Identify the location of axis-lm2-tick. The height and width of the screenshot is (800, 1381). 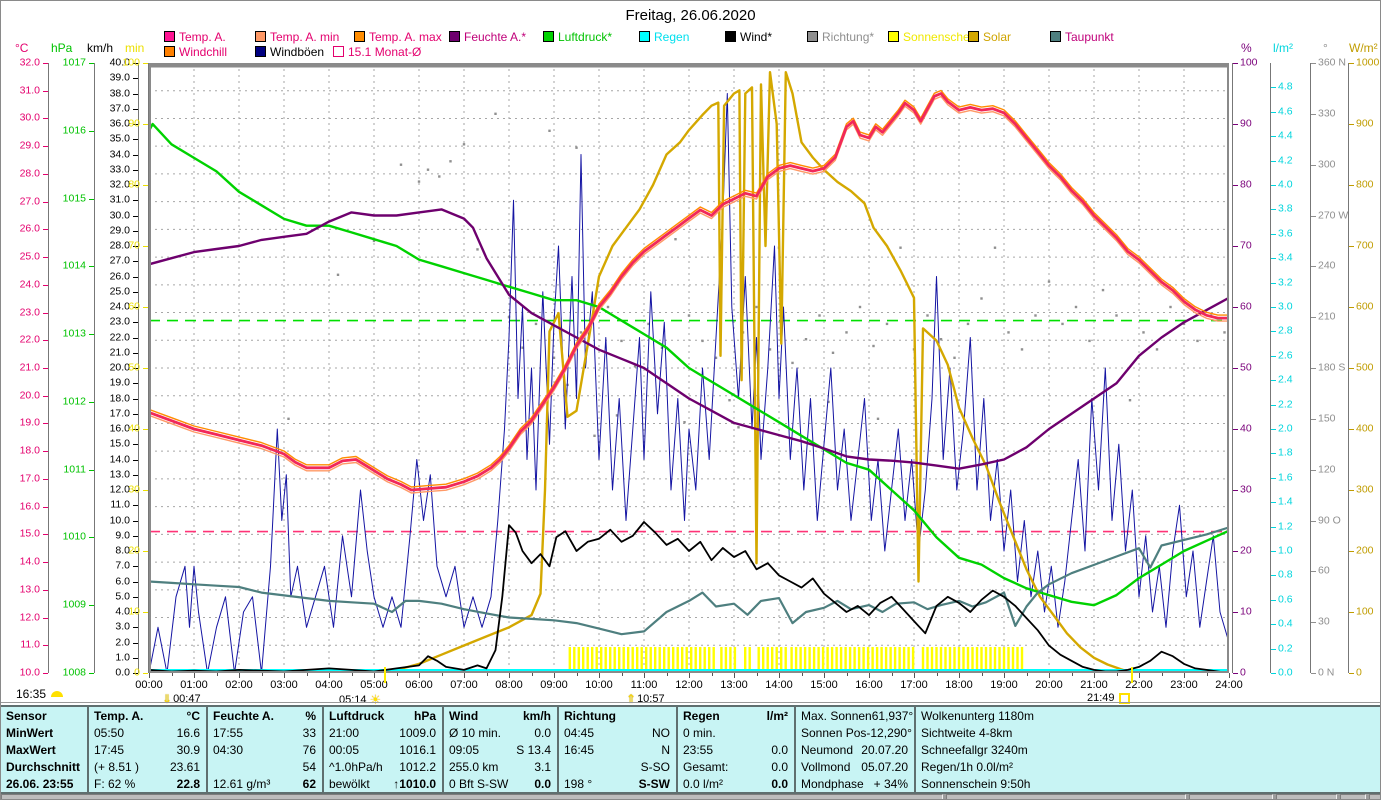
(1273, 649).